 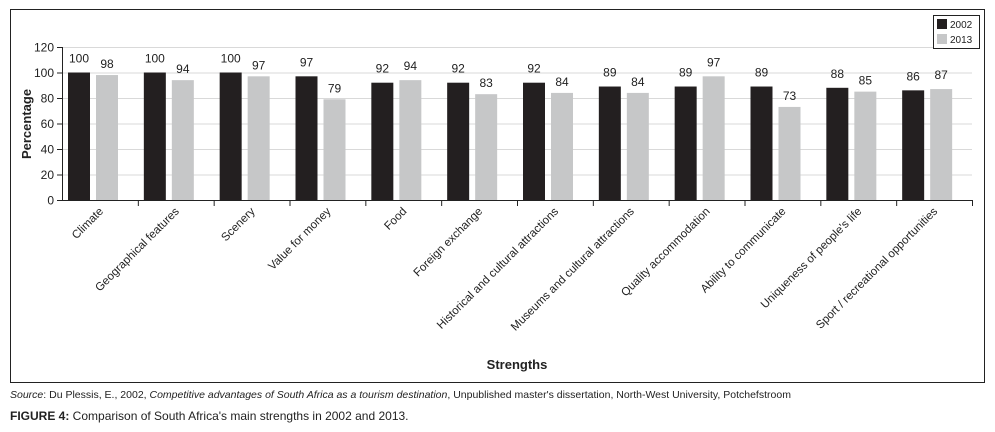 What do you see at coordinates (838, 74) in the screenshot?
I see `data-label: 88` at bounding box center [838, 74].